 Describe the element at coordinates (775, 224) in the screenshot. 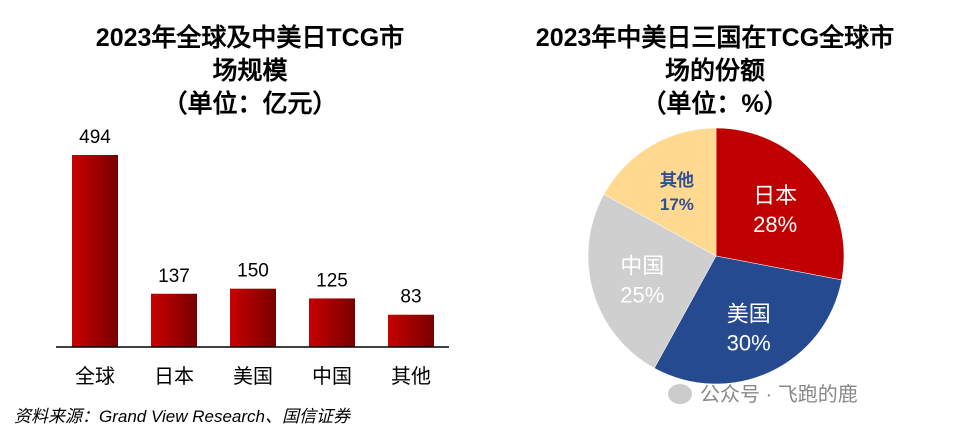

I see `pie-value-label: 28%` at that location.